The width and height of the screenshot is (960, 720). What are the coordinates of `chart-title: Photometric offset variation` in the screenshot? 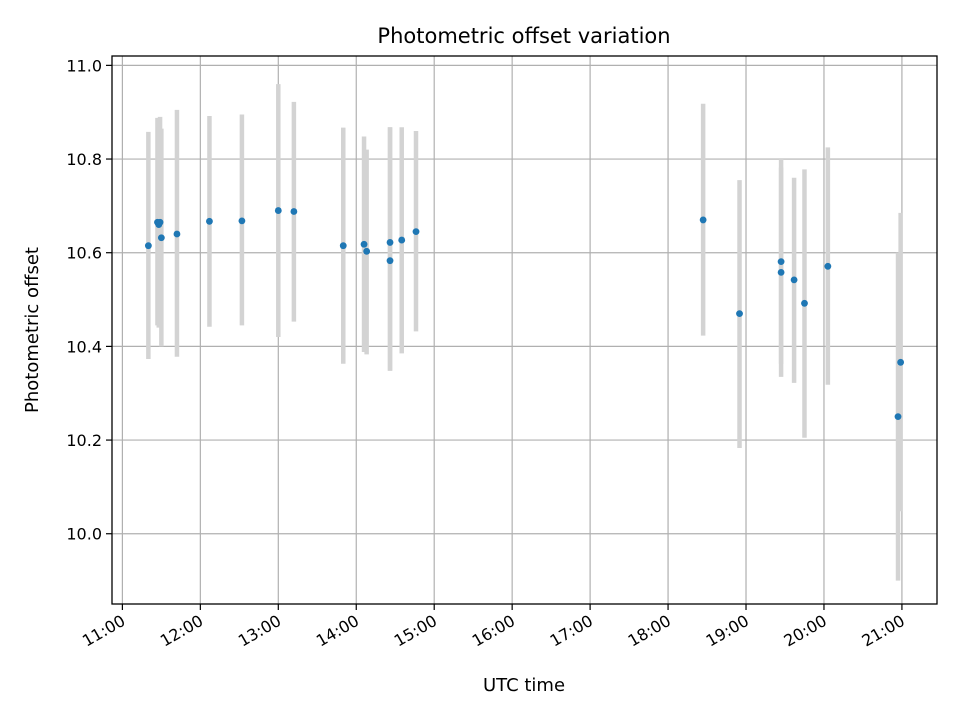 It's located at (523, 36).